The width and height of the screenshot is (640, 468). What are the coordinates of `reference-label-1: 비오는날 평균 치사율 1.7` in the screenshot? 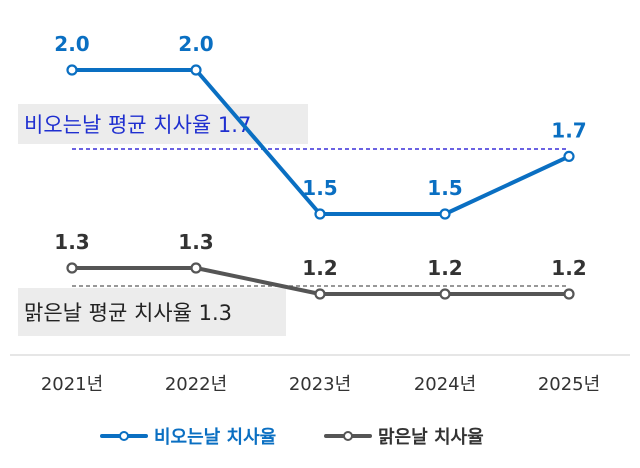 It's located at (137, 125).